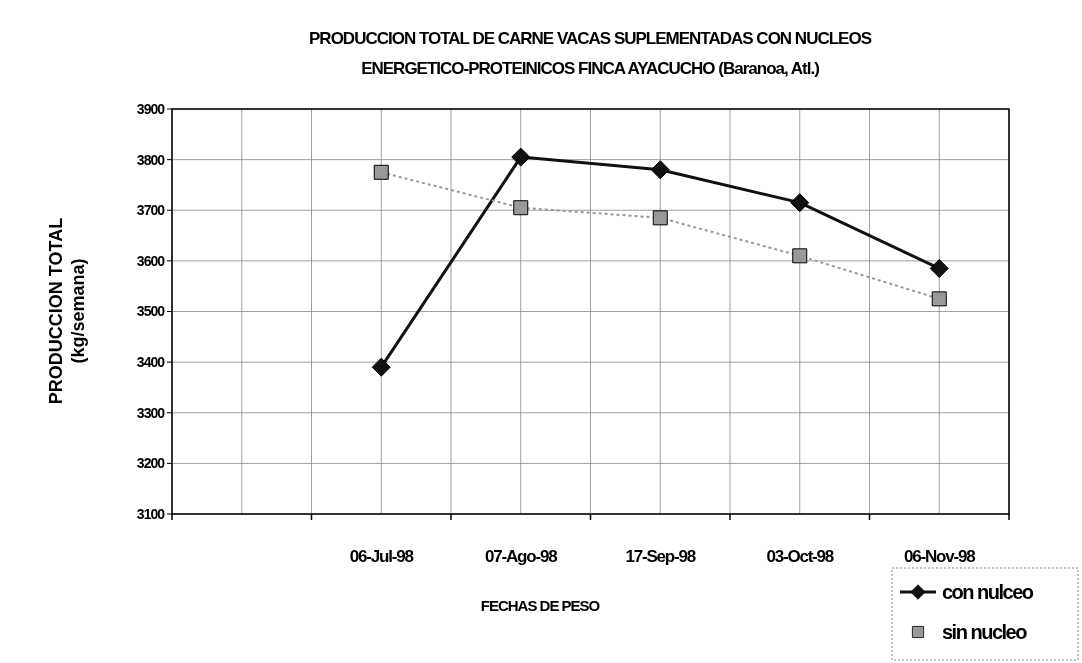  What do you see at coordinates (800, 556) in the screenshot?
I see `x-tick-label: 03-Oct-98` at bounding box center [800, 556].